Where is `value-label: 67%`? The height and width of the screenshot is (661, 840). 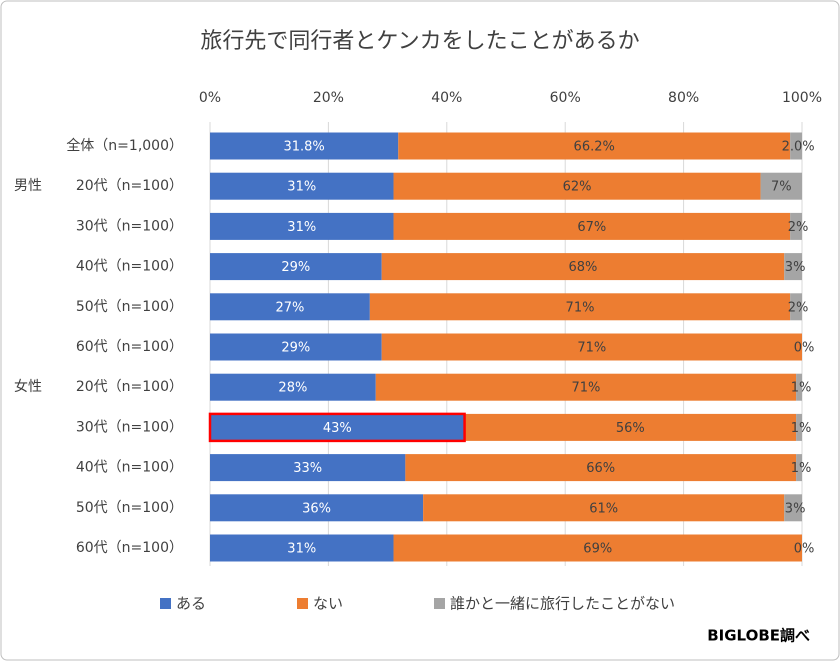
value-label: 67% is located at coordinates (591, 227).